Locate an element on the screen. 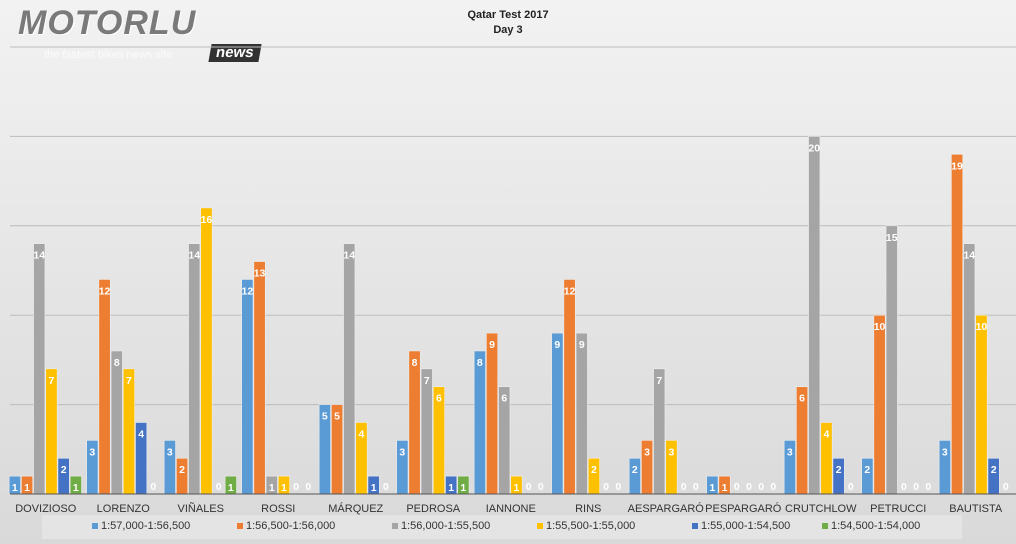 This screenshot has width=1016, height=544. motorlu-logo: MOTORLU the fastest bikes news site news is located at coordinates (144, 35).